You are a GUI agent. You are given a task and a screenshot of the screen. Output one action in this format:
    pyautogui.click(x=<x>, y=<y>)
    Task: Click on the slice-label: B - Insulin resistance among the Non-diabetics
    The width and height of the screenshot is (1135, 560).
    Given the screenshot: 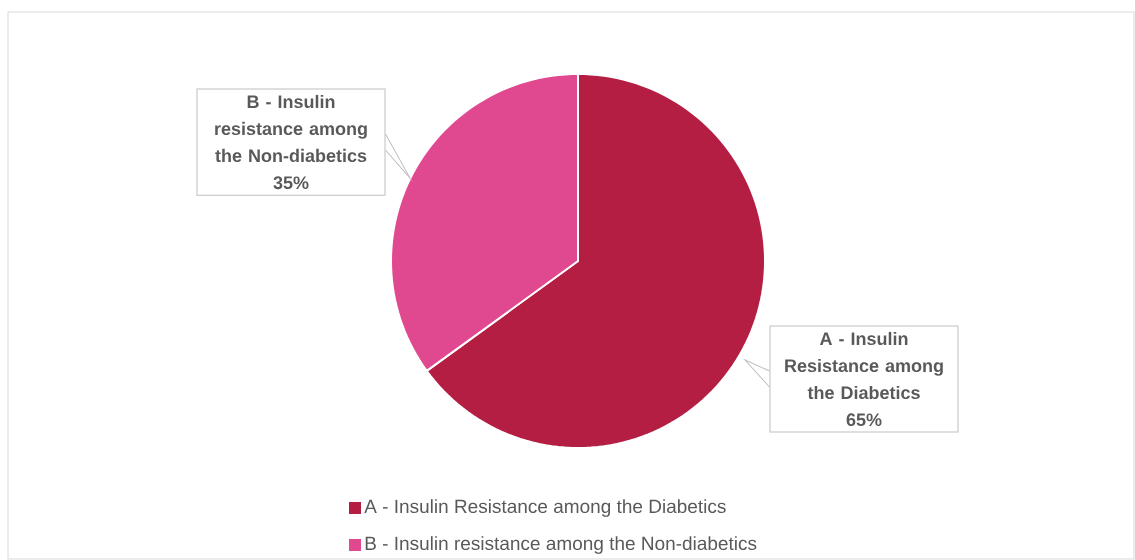 What is the action you would take?
    pyautogui.click(x=291, y=128)
    